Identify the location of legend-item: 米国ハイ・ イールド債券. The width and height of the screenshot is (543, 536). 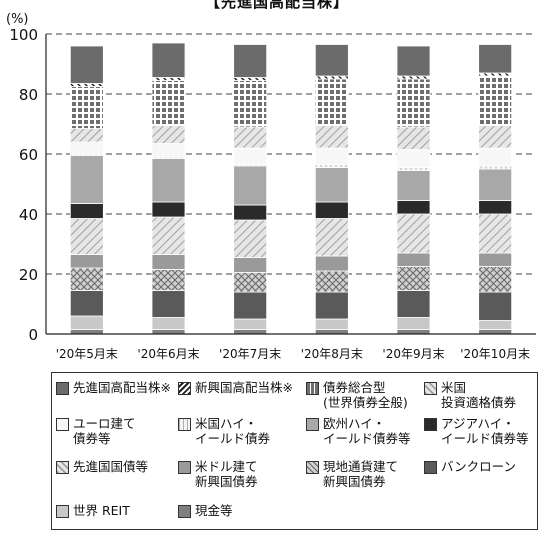
(224, 431).